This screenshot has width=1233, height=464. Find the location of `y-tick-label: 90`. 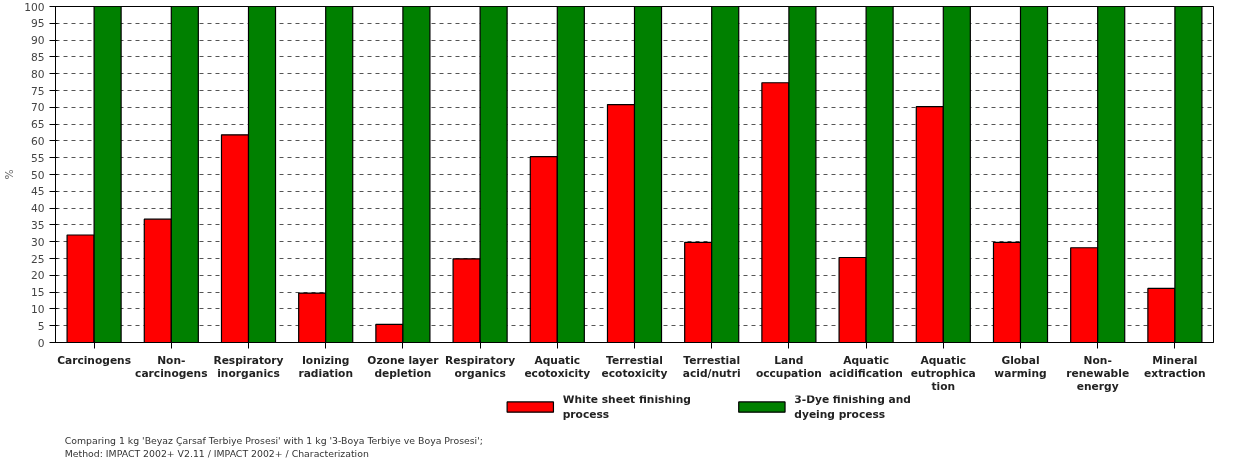

y-tick-label: 90 is located at coordinates (37, 41).